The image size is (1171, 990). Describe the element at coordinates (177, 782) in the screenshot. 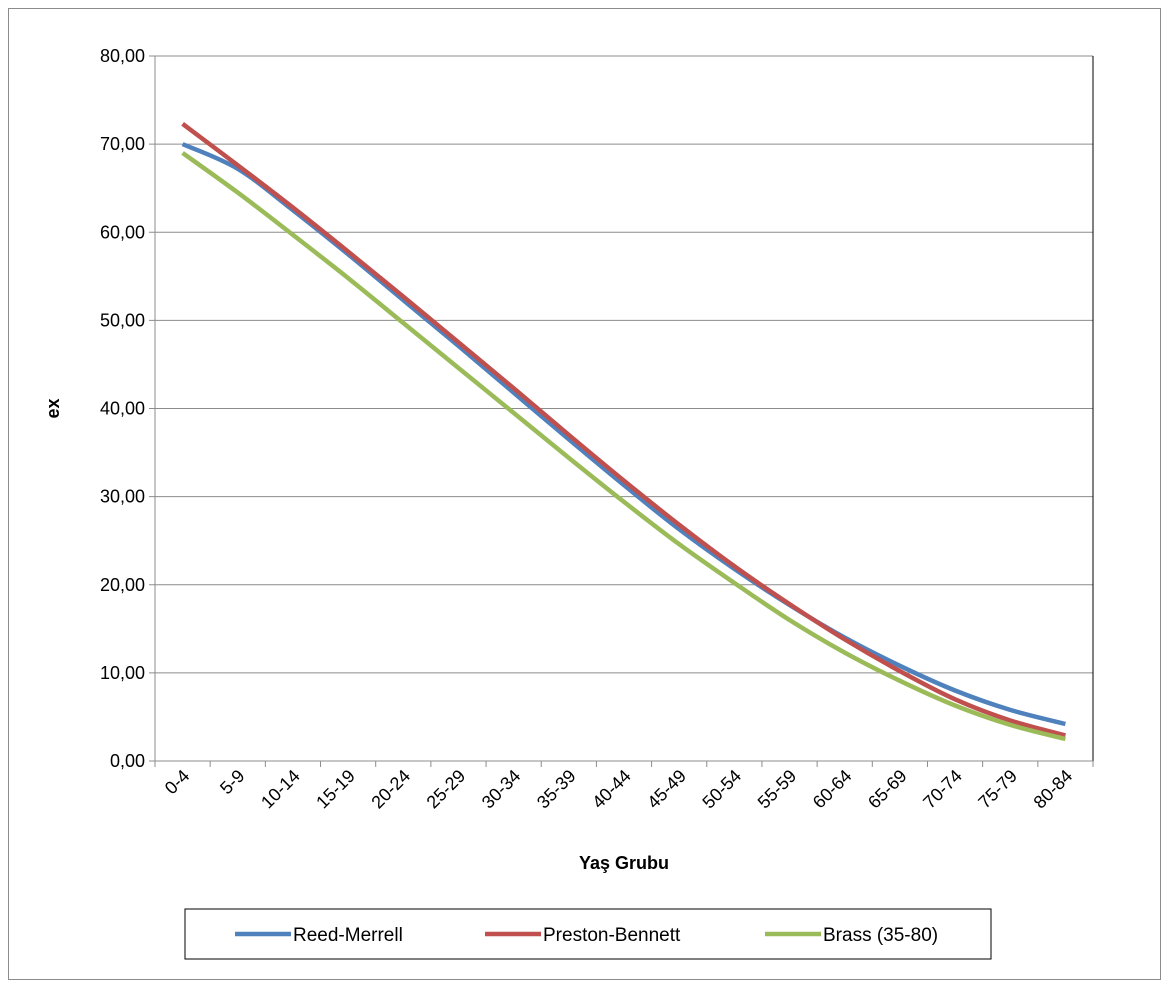

I see `x-tick-label: 0-4` at that location.